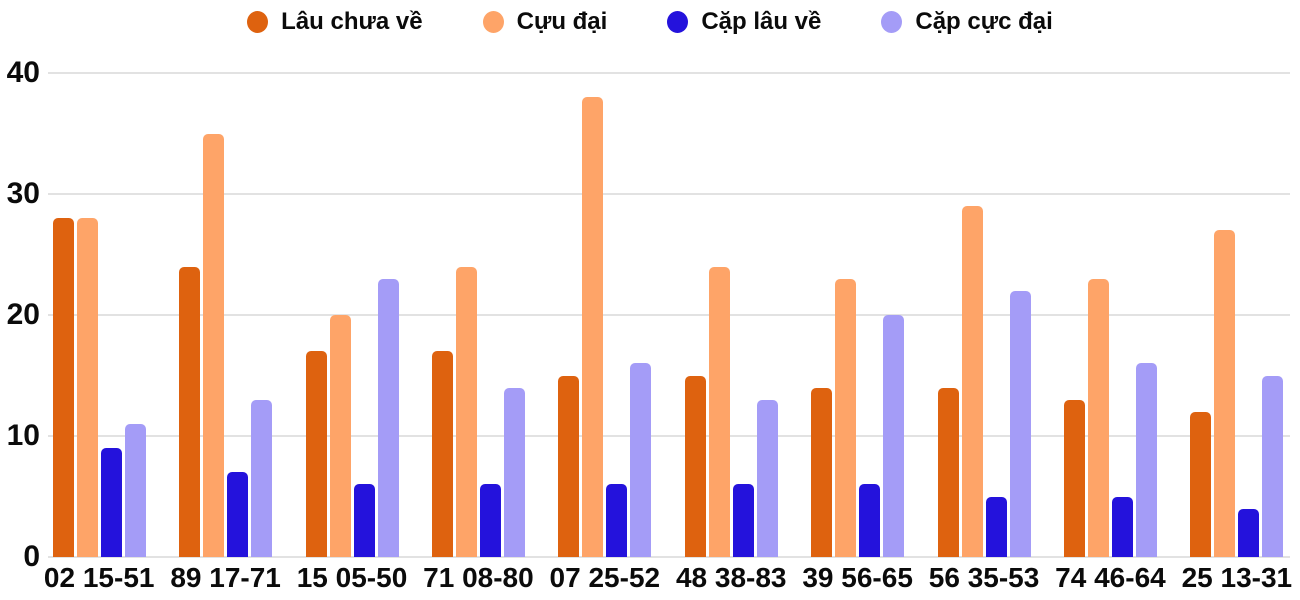 The image size is (1300, 600). Describe the element at coordinates (23, 435) in the screenshot. I see `y-tick-label: 10` at that location.